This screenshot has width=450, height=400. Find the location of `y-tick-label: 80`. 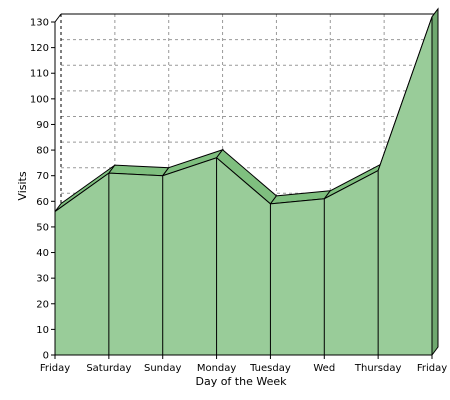

y-tick-label: 80 is located at coordinates (42, 151).